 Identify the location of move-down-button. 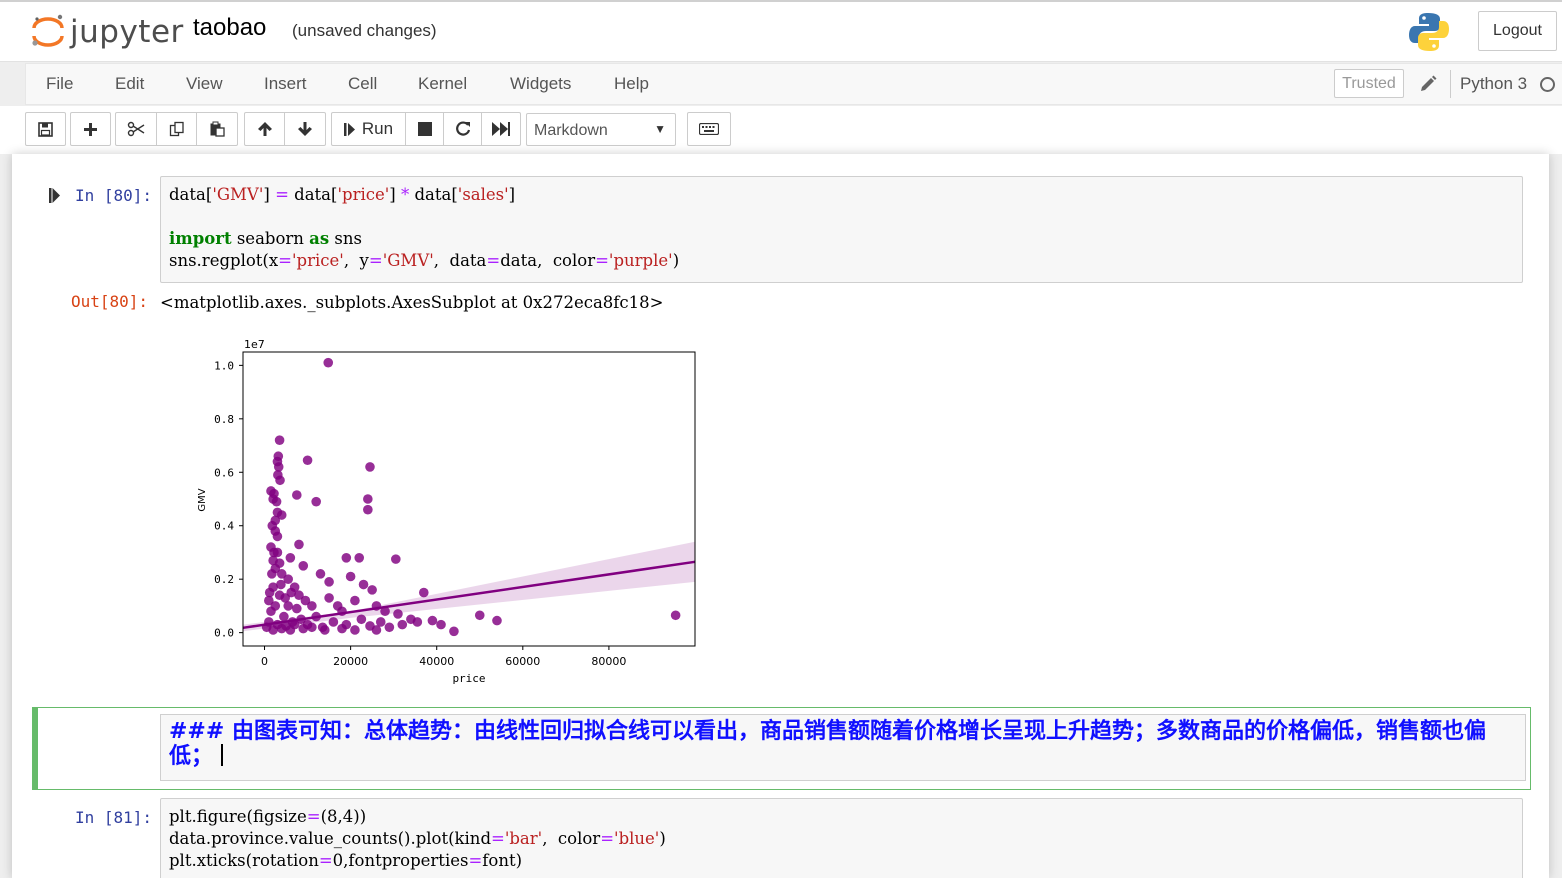
(305, 129).